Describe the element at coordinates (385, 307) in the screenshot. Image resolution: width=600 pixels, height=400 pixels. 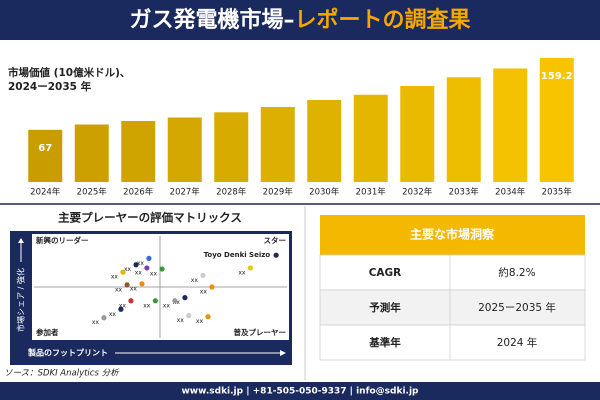
I see `table-key: 予測年` at that location.